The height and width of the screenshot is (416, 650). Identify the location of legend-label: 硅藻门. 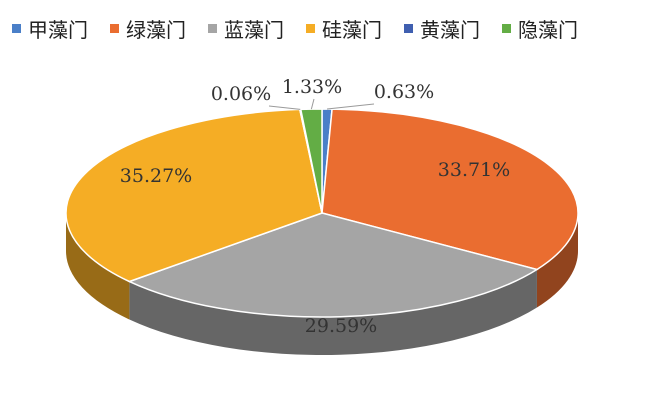
(352, 30).